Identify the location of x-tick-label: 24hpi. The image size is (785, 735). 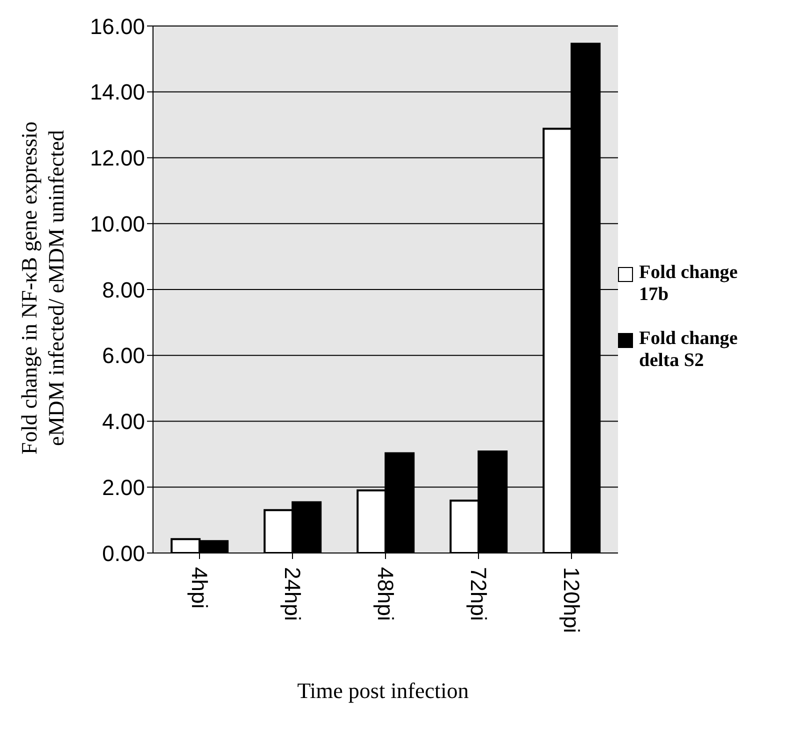
(292, 594).